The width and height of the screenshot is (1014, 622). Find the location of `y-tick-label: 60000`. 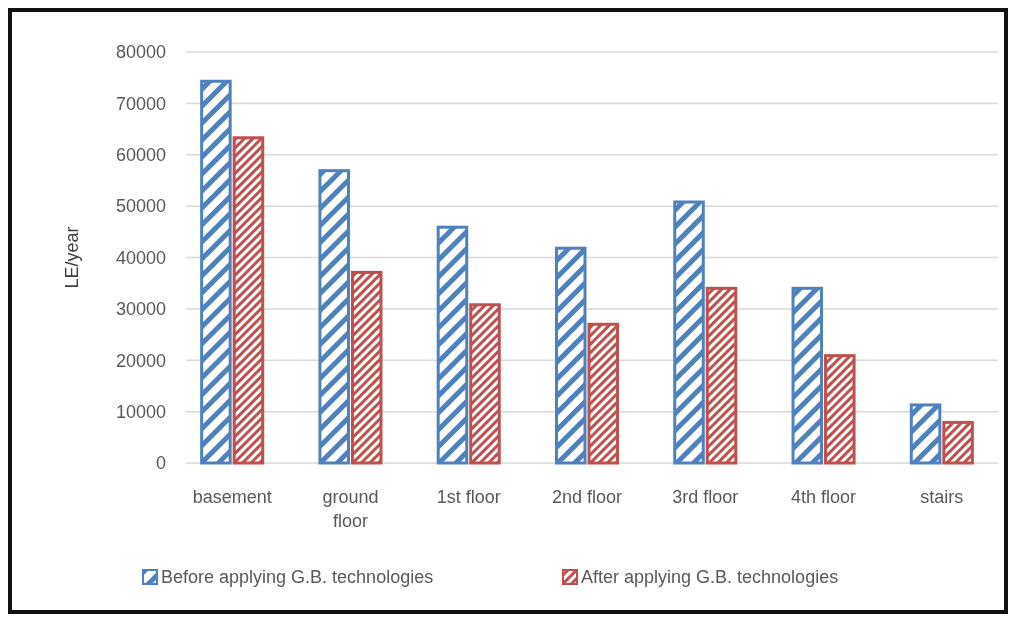

y-tick-label: 60000 is located at coordinates (140, 155).